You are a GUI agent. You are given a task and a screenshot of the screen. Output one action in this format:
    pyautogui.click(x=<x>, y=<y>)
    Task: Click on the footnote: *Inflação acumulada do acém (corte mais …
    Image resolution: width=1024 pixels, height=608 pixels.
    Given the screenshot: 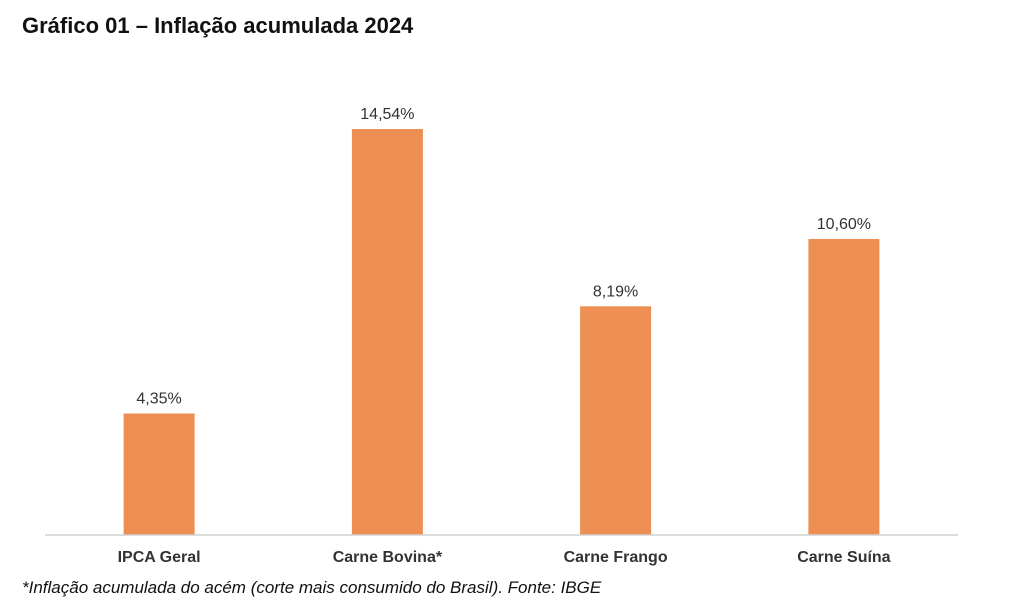 What is the action you would take?
    pyautogui.click(x=312, y=587)
    